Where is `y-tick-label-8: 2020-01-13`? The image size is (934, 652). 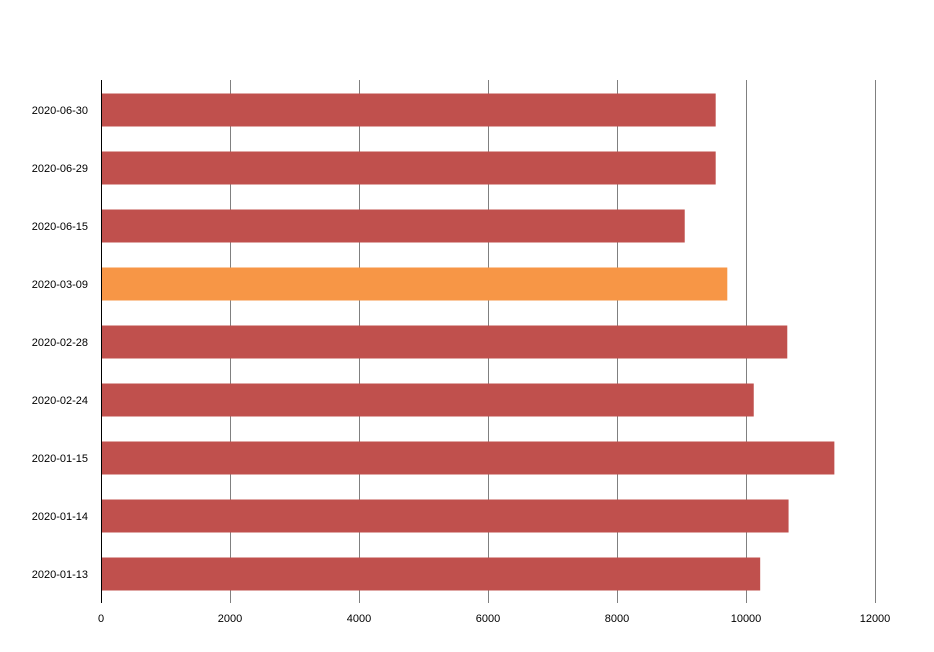
y-tick-label-8: 2020-01-13 is located at coordinates (60, 575).